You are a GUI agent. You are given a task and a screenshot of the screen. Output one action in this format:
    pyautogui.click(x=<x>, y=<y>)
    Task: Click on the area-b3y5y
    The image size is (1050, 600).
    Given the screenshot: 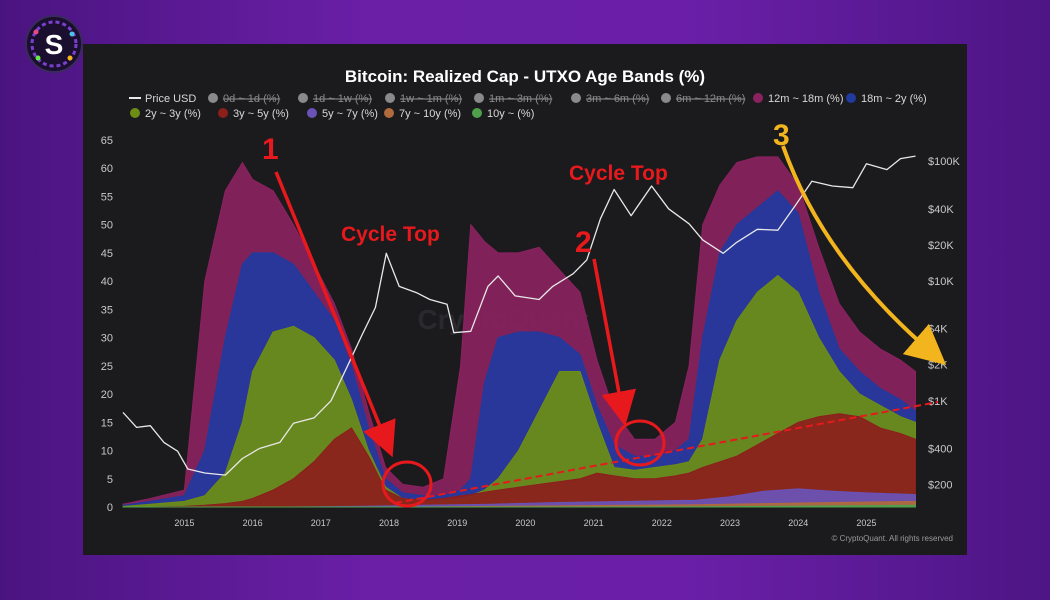 What is the action you would take?
    pyautogui.click(x=519, y=460)
    